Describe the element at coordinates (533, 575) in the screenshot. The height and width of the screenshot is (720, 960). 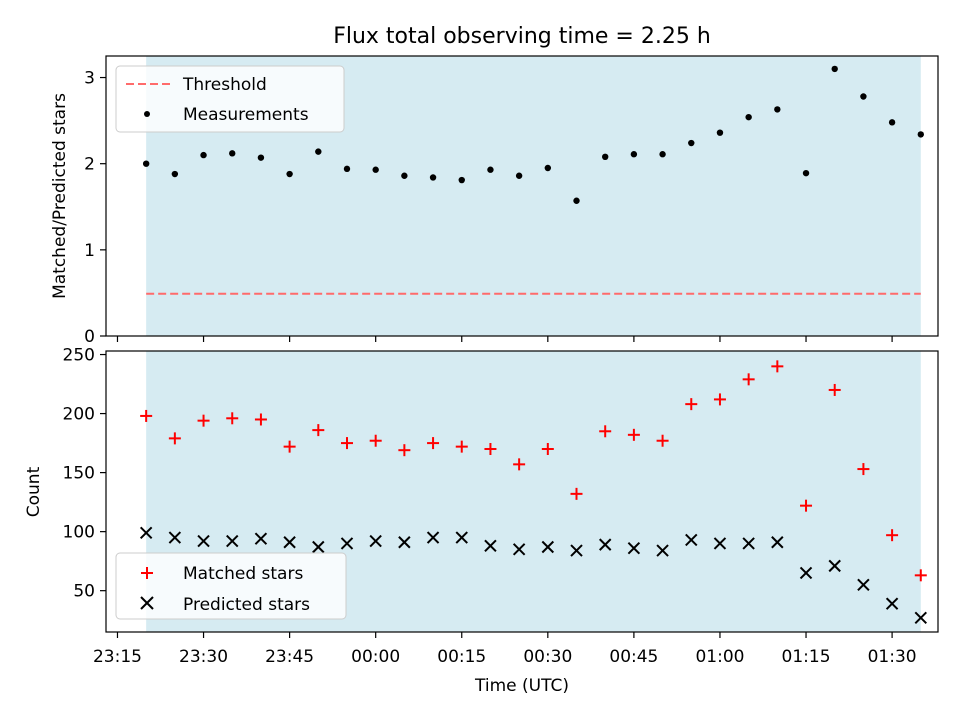
I see `predicted-stars-series` at that location.